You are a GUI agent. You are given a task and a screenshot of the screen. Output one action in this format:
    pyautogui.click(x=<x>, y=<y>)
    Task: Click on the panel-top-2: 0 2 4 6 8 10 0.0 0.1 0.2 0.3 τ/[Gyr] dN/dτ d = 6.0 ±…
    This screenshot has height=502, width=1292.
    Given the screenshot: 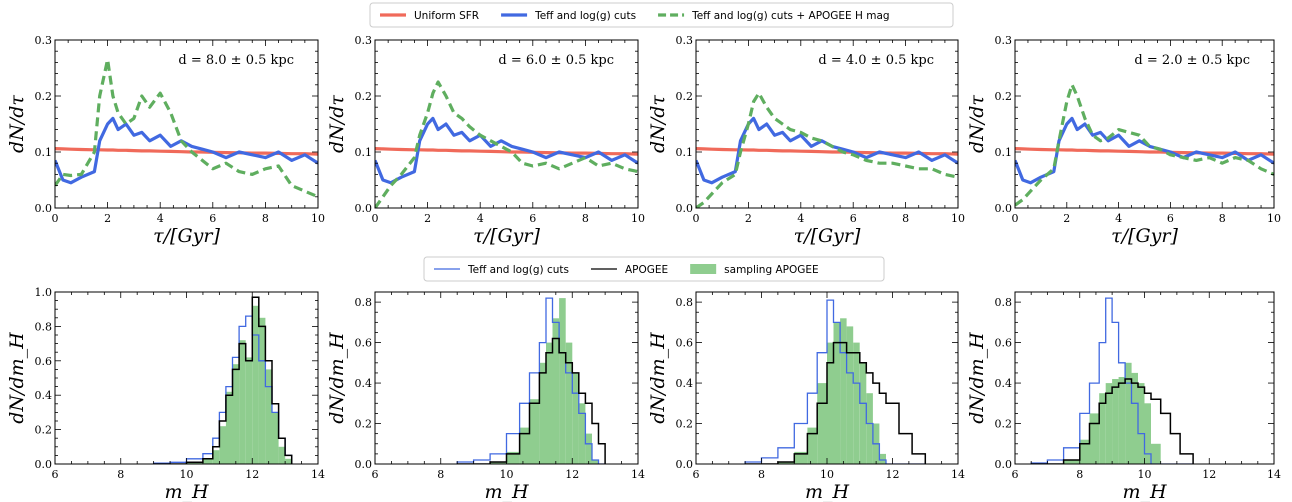 What is the action you would take?
    pyautogui.click(x=485, y=140)
    